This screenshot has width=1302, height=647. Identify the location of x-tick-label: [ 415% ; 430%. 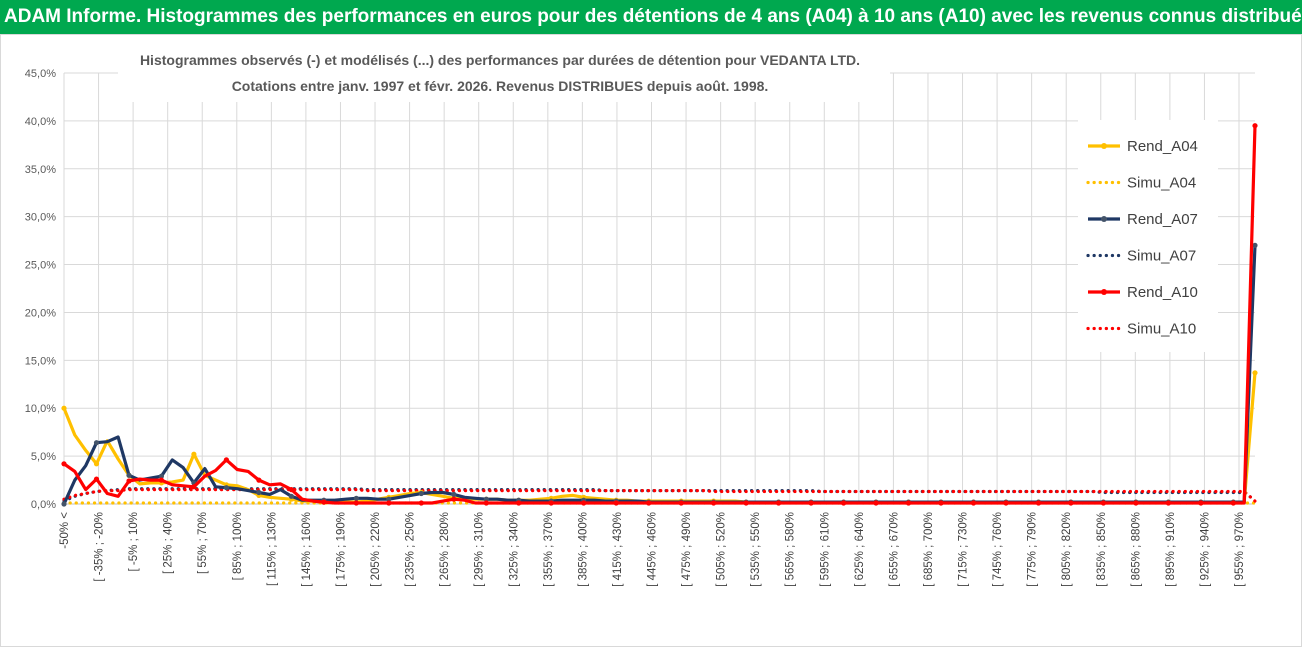
(618, 549).